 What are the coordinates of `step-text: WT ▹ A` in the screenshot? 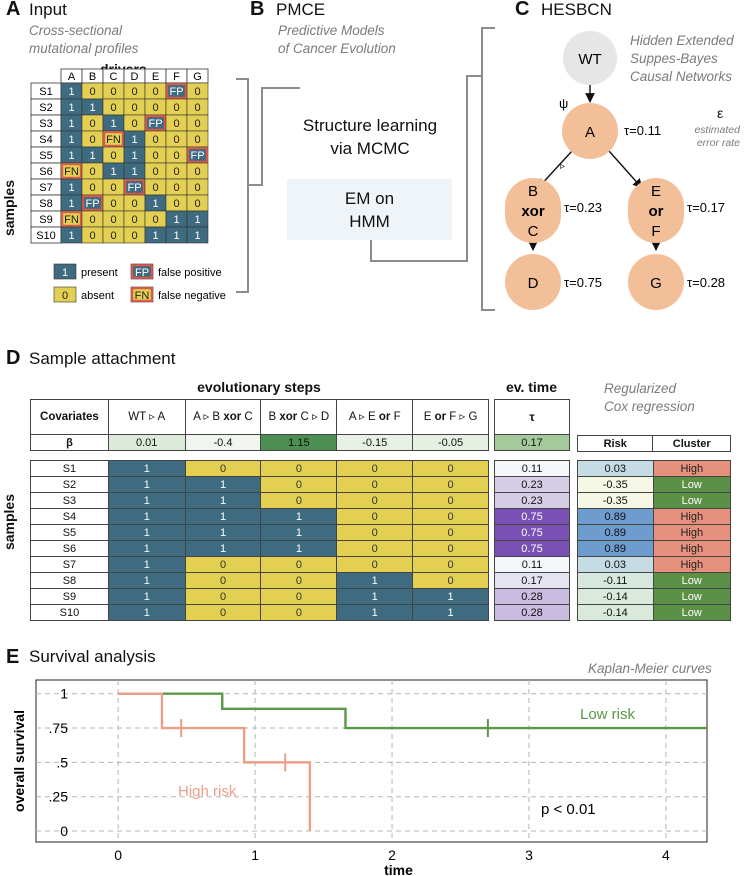 It's located at (147, 417).